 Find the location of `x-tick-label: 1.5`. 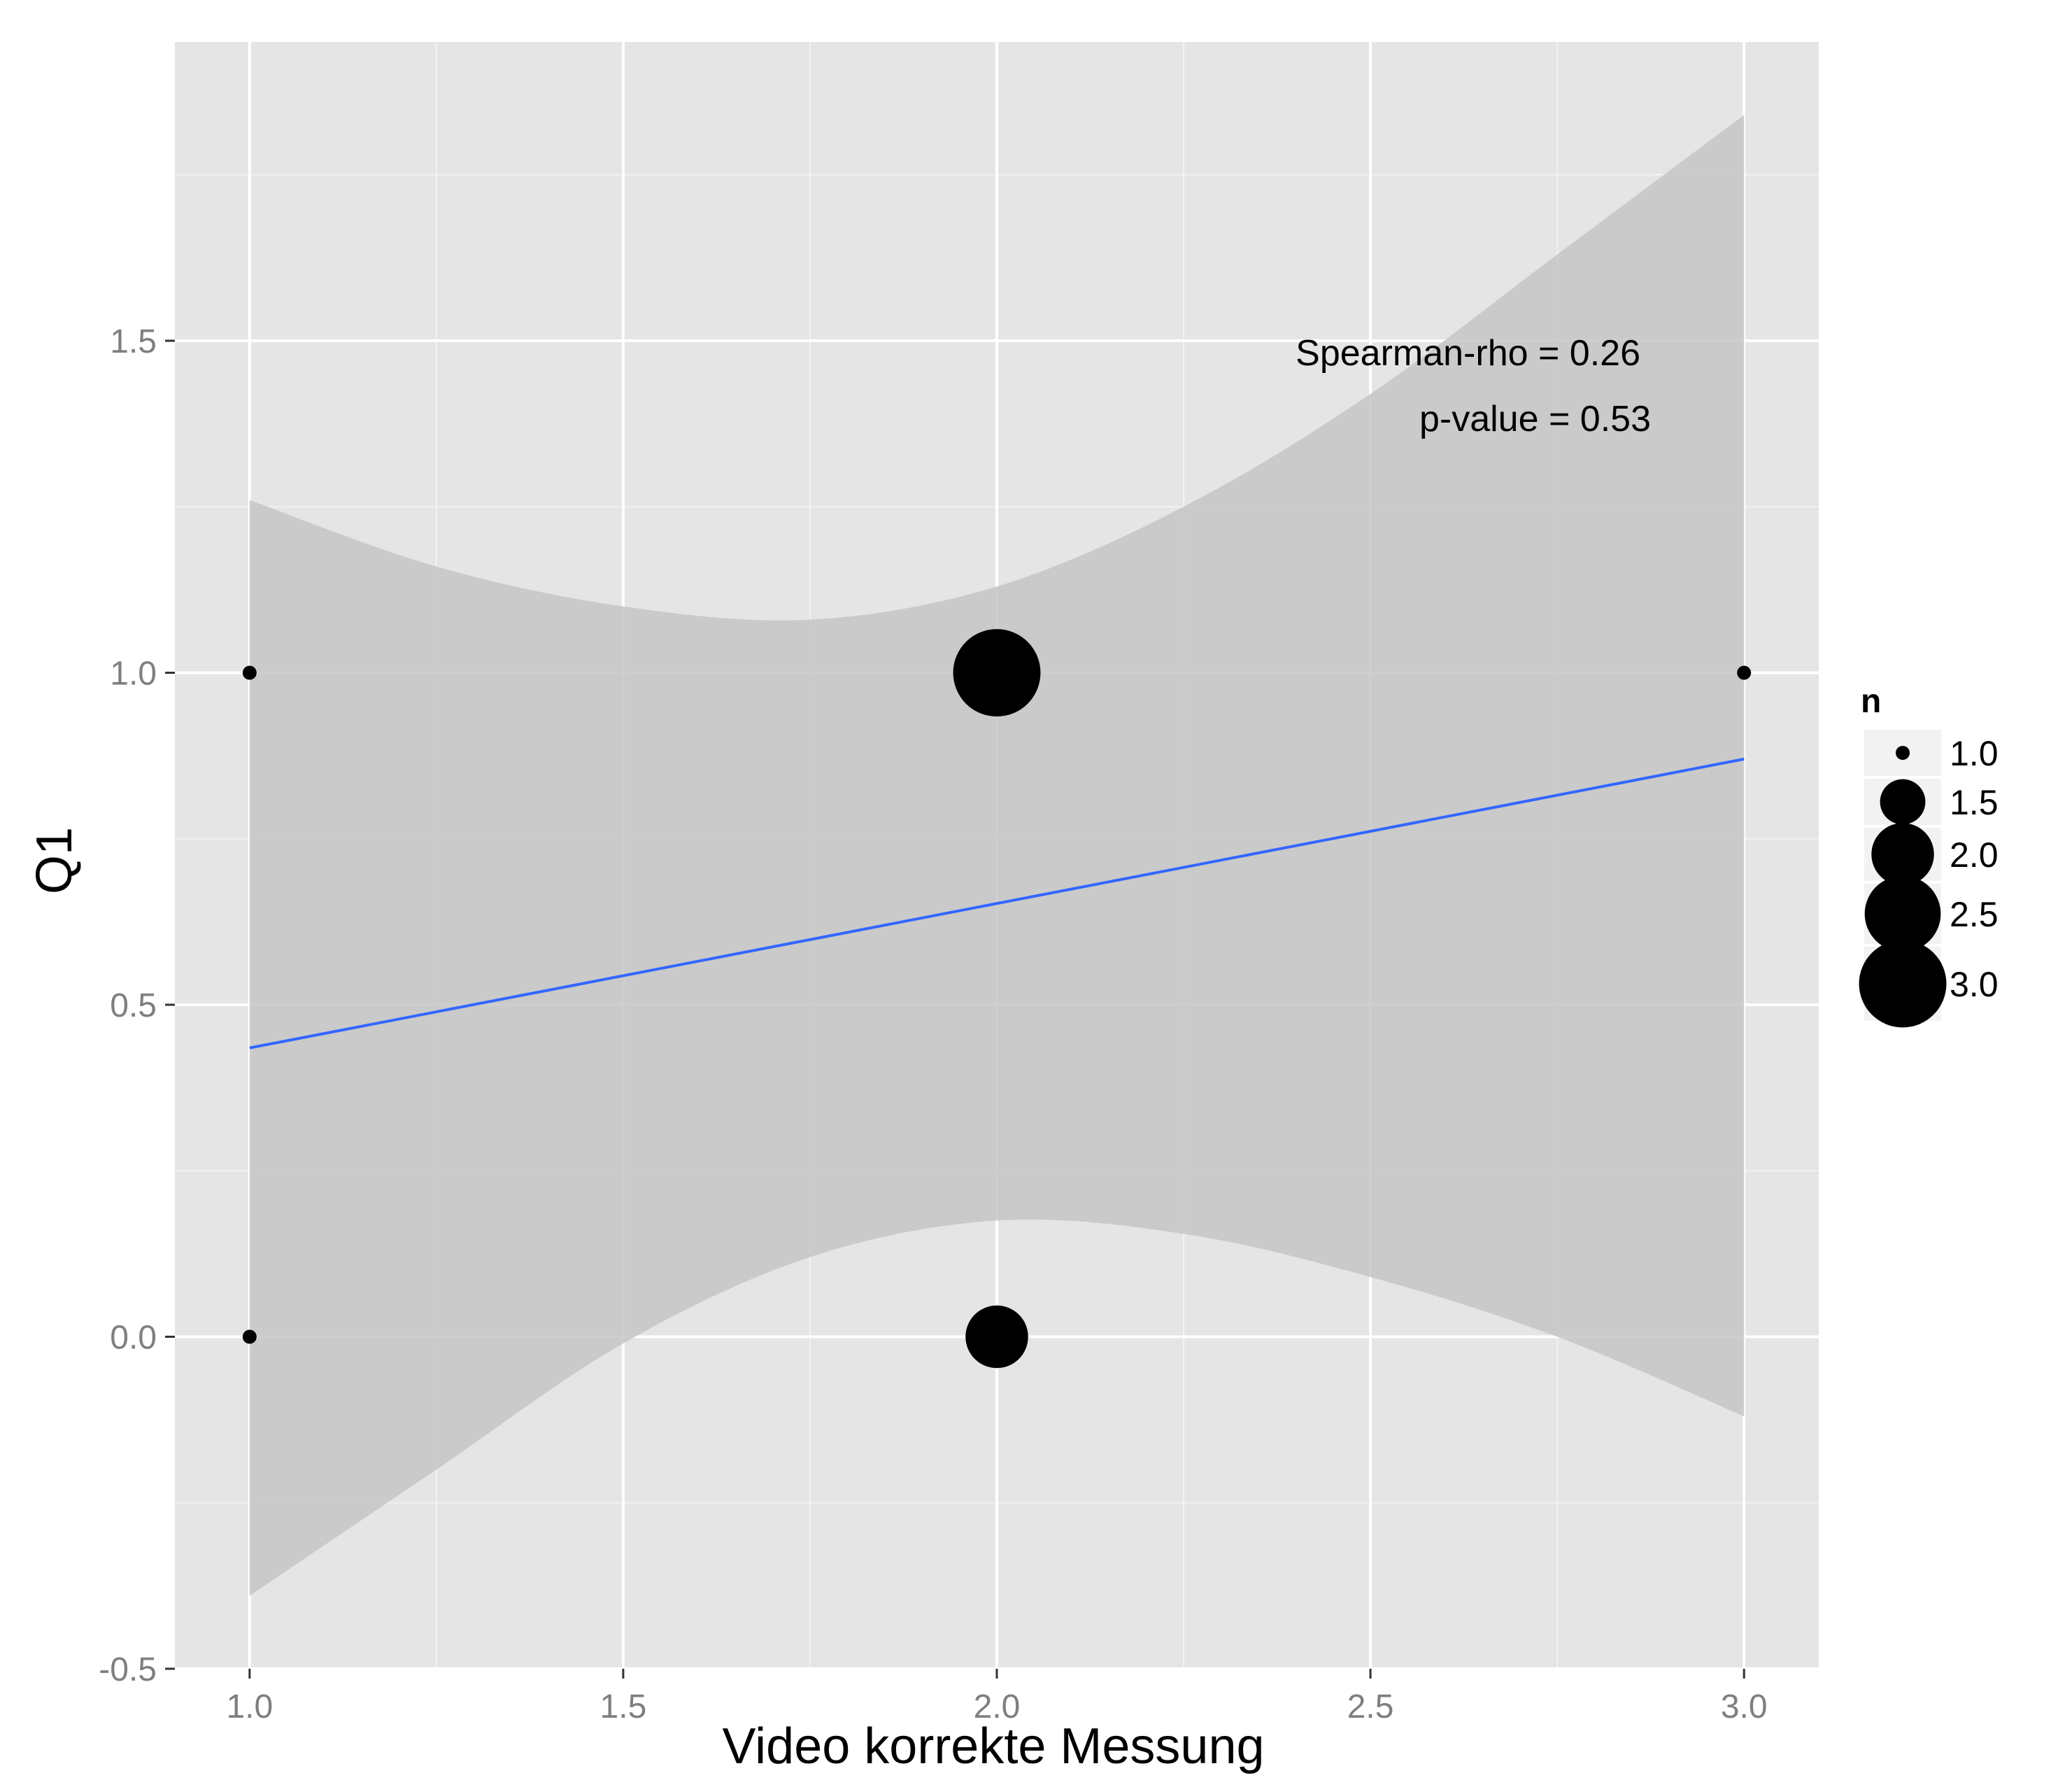

x-tick-label: 1.5 is located at coordinates (623, 1706).